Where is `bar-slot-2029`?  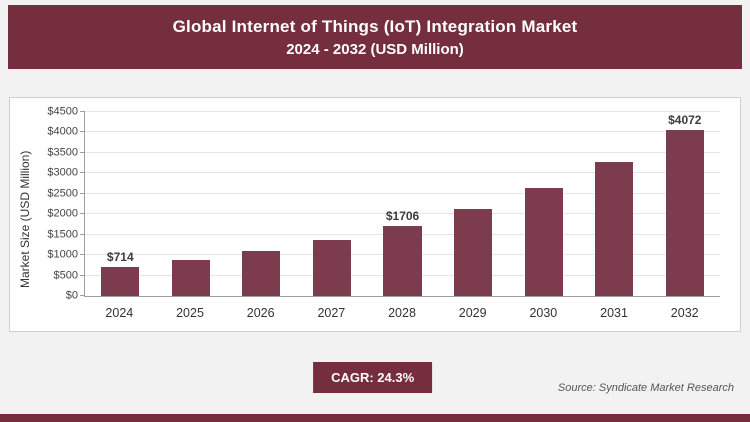
bar-slot-2029 is located at coordinates (473, 204).